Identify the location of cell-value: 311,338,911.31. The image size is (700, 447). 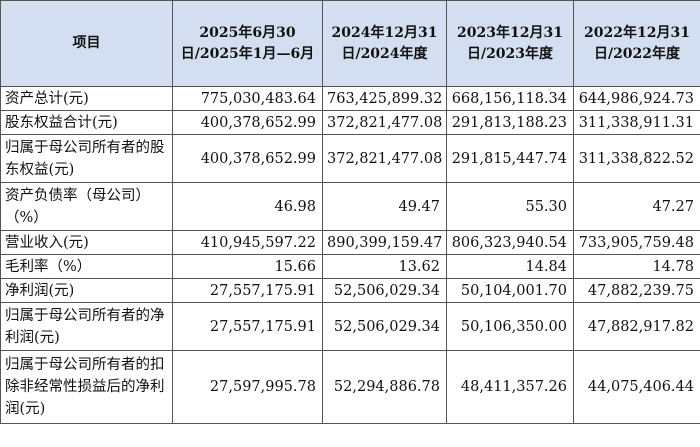
(636, 122).